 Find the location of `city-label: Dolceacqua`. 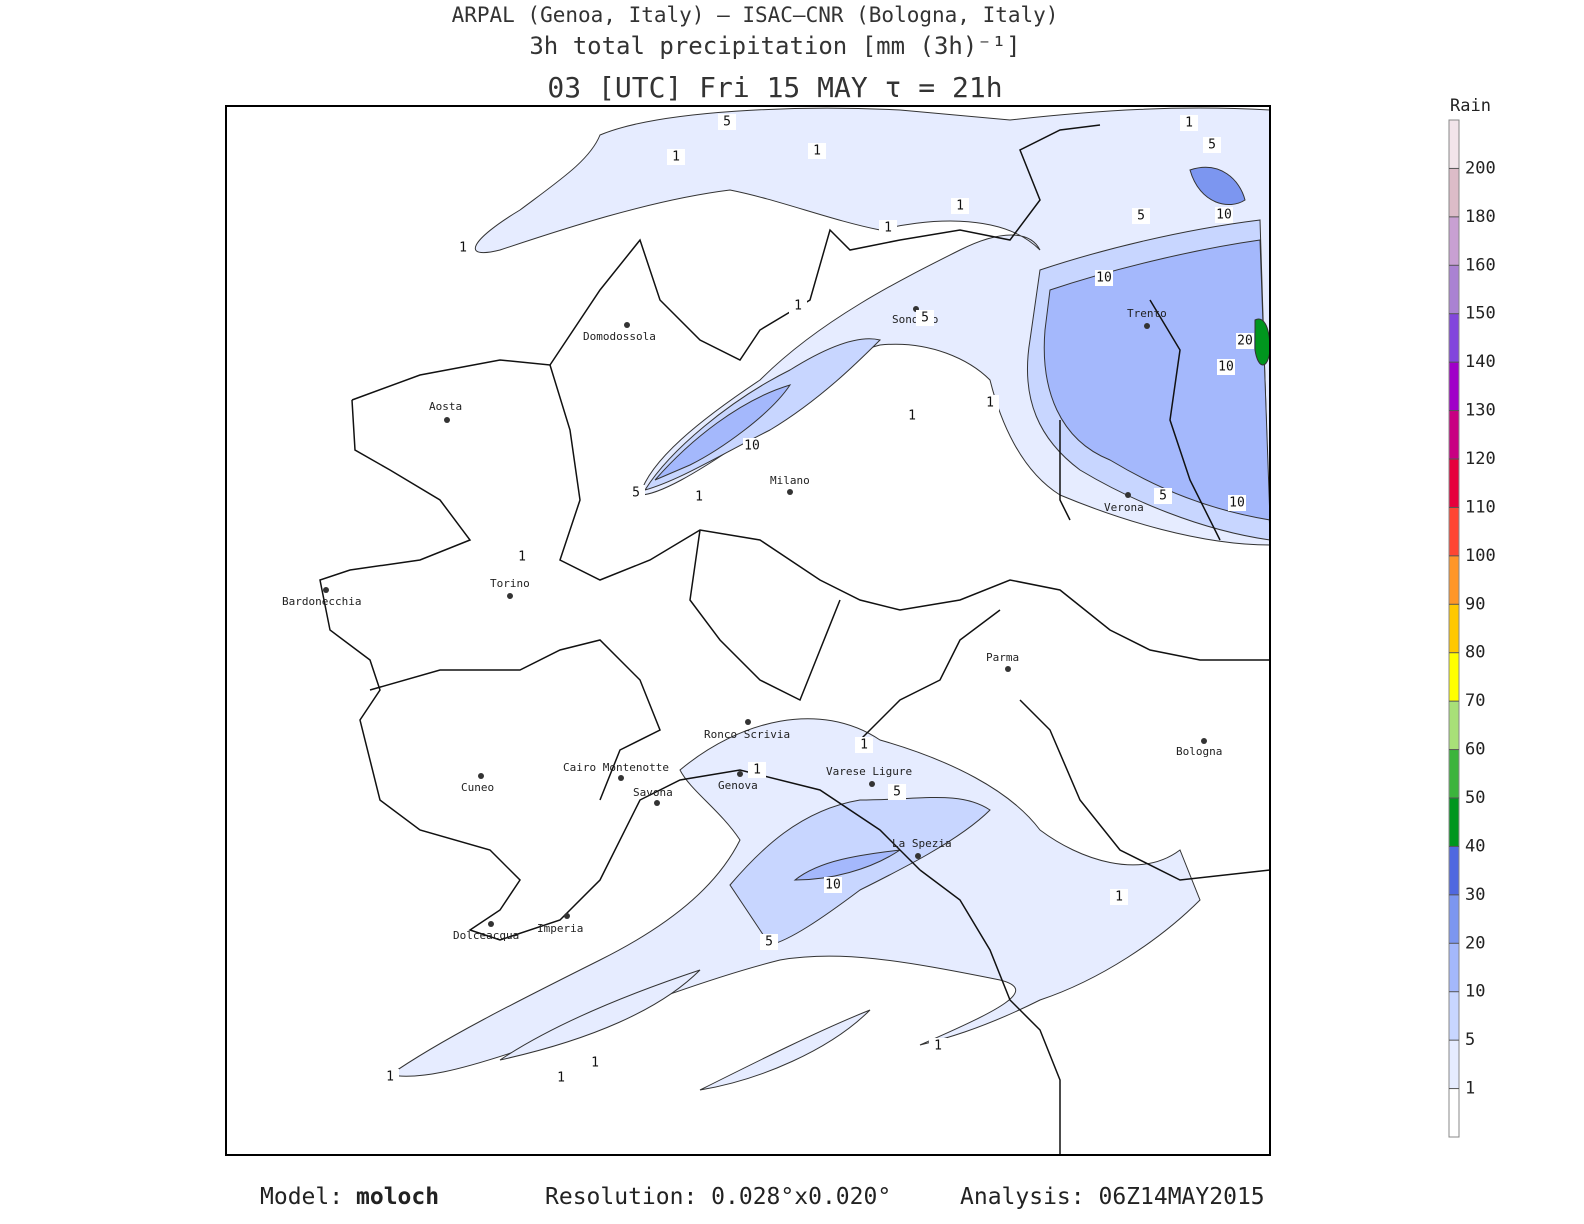

city-label: Dolceacqua is located at coordinates (486, 935).